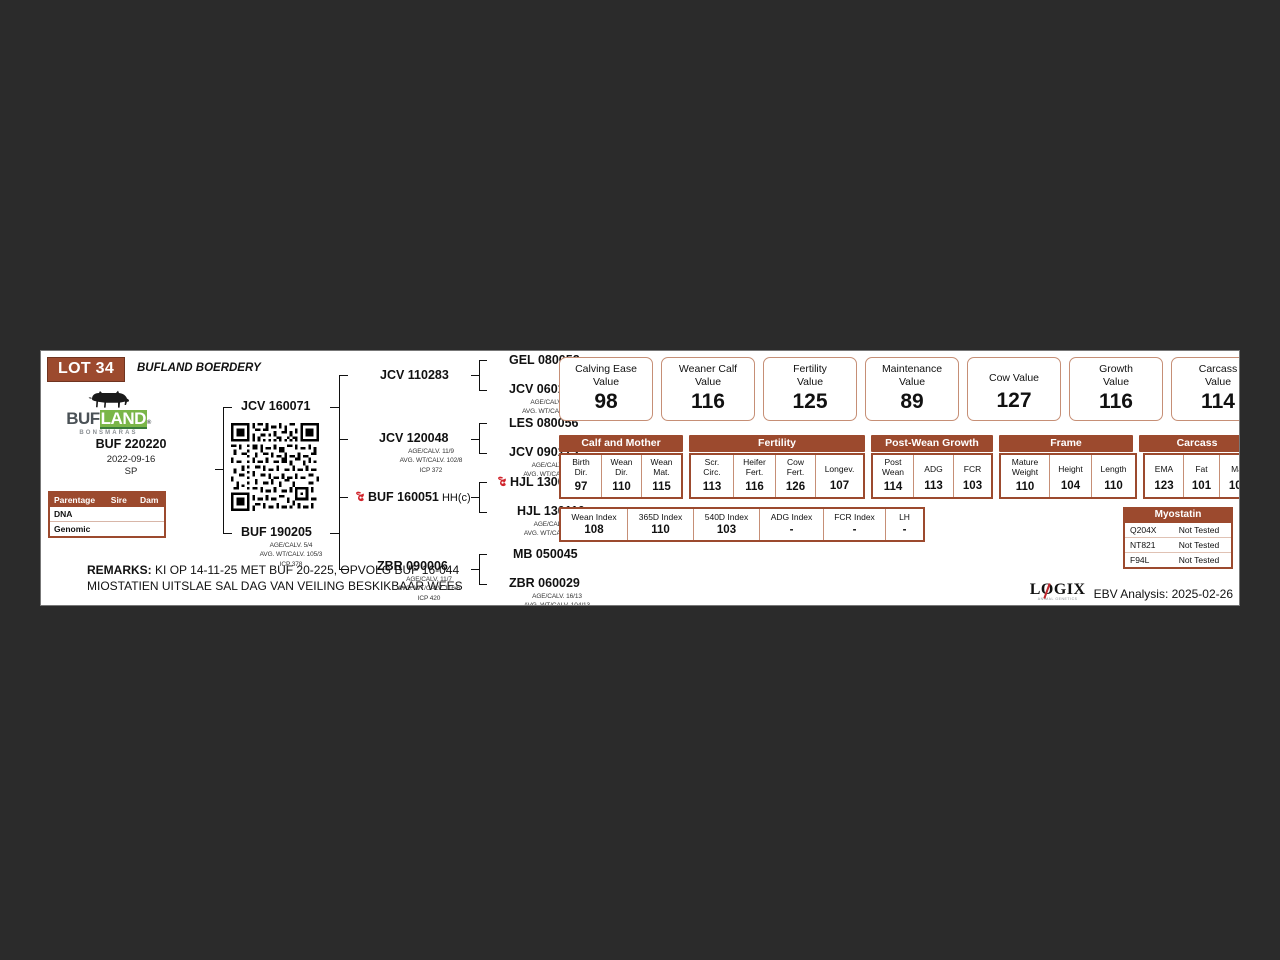 The height and width of the screenshot is (960, 1280). I want to click on label-line-1: Calving Ease, so click(606, 369).